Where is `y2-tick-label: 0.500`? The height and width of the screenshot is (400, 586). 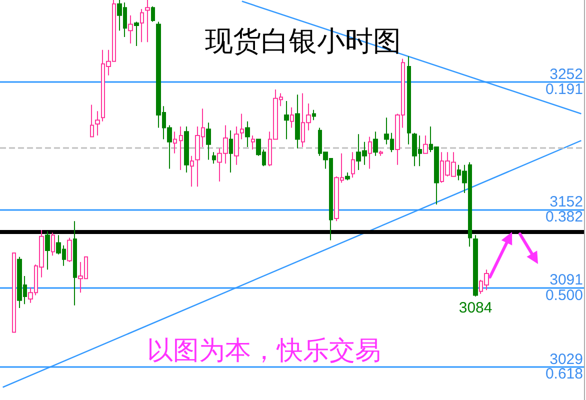 y2-tick-label: 0.500 is located at coordinates (564, 295).